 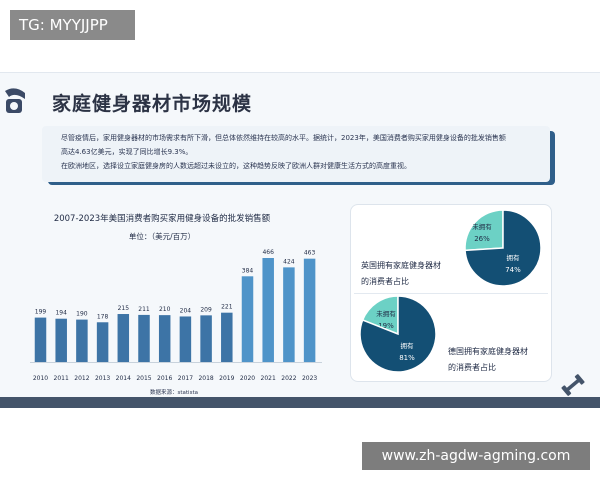 I want to click on bar-value-label: 210, so click(x=165, y=309).